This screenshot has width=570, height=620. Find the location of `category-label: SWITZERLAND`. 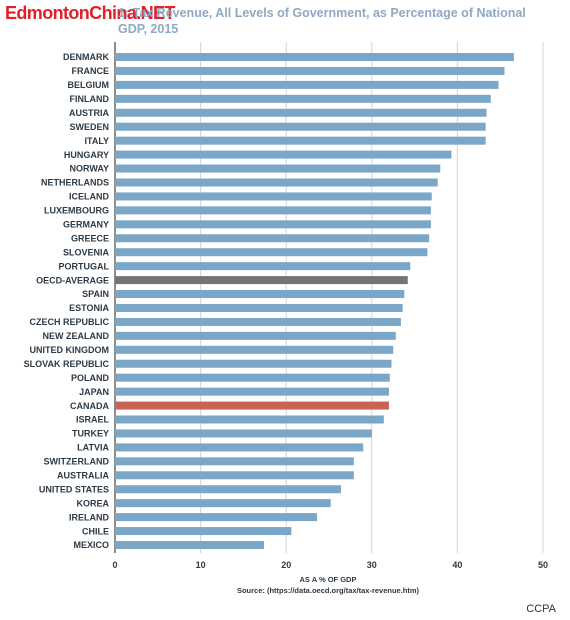

category-label: SWITZERLAND is located at coordinates (77, 462).